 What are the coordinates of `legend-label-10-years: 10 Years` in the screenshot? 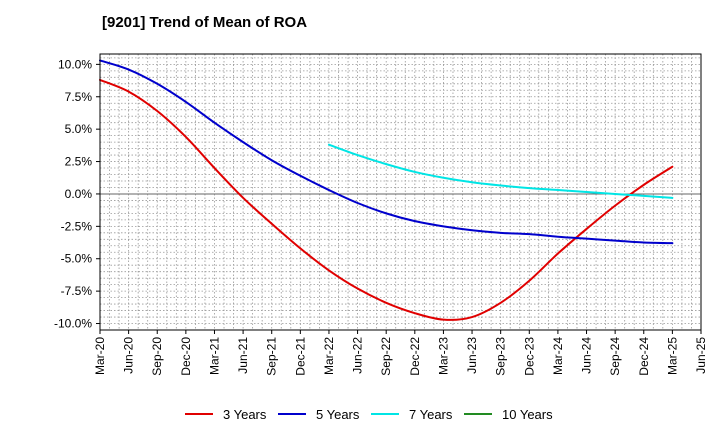 It's located at (527, 414).